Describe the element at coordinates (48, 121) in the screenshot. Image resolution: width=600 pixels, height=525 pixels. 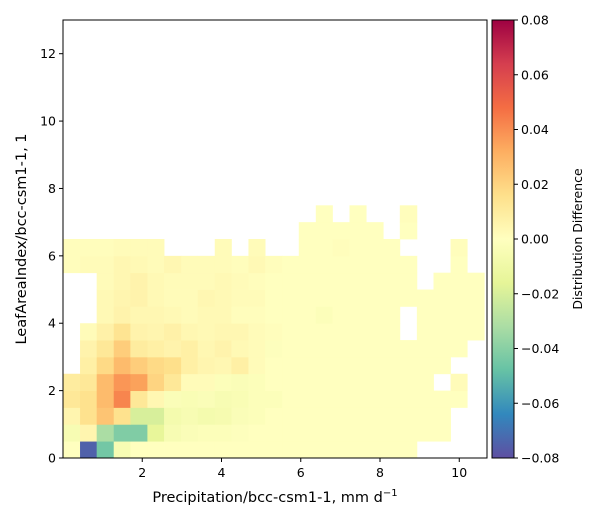
I see `y-tick-label: 10` at that location.